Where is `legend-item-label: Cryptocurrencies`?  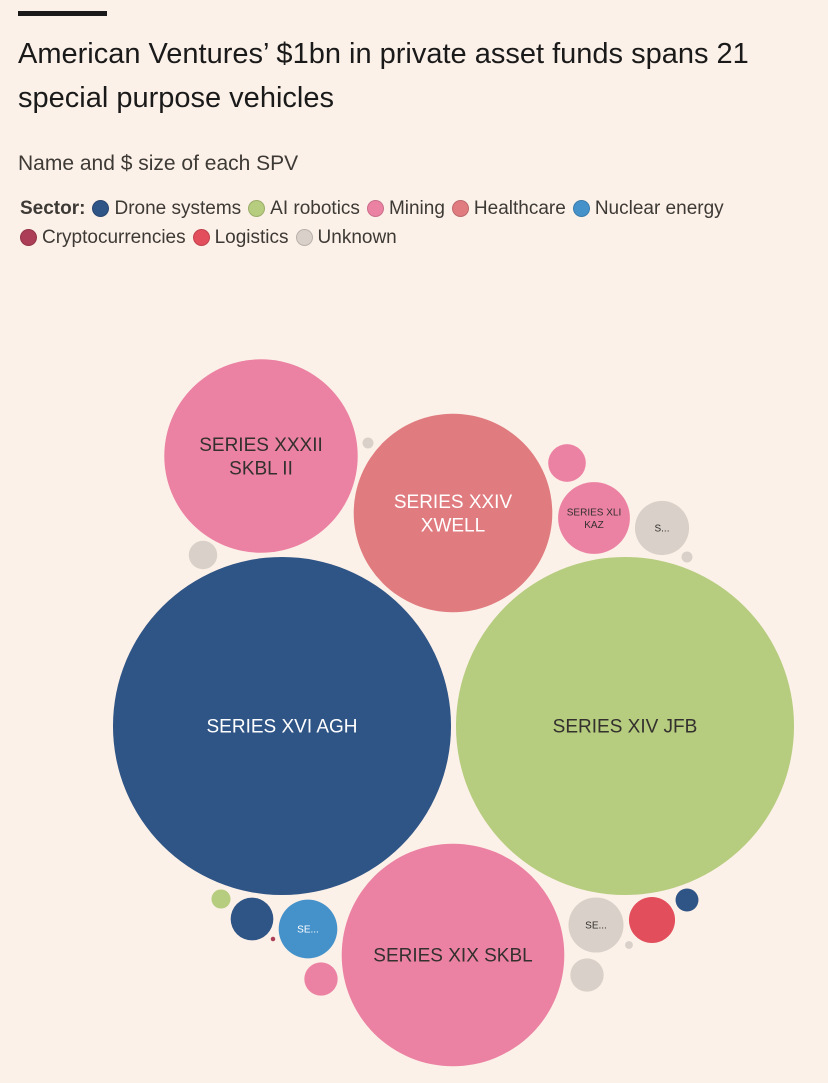 legend-item-label: Cryptocurrencies is located at coordinates (114, 237).